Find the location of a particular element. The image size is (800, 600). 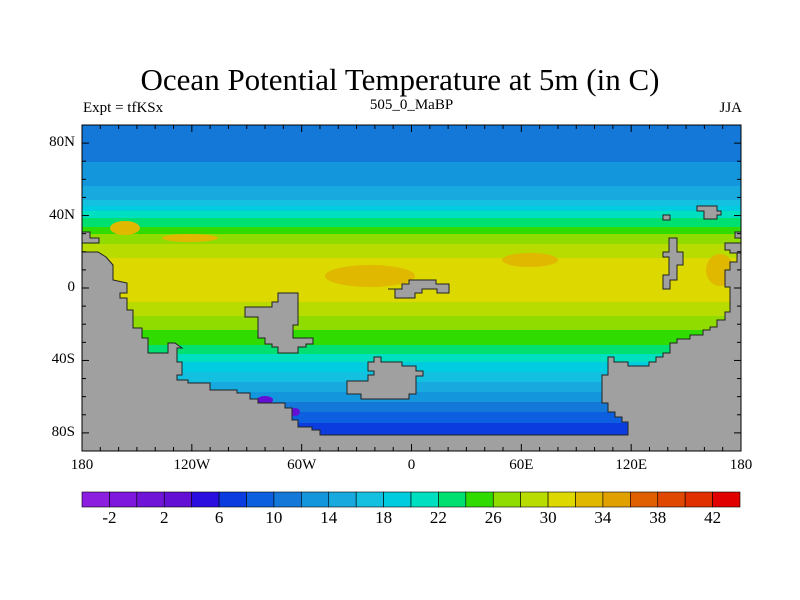

colorbar-label: 14 is located at coordinates (329, 517).